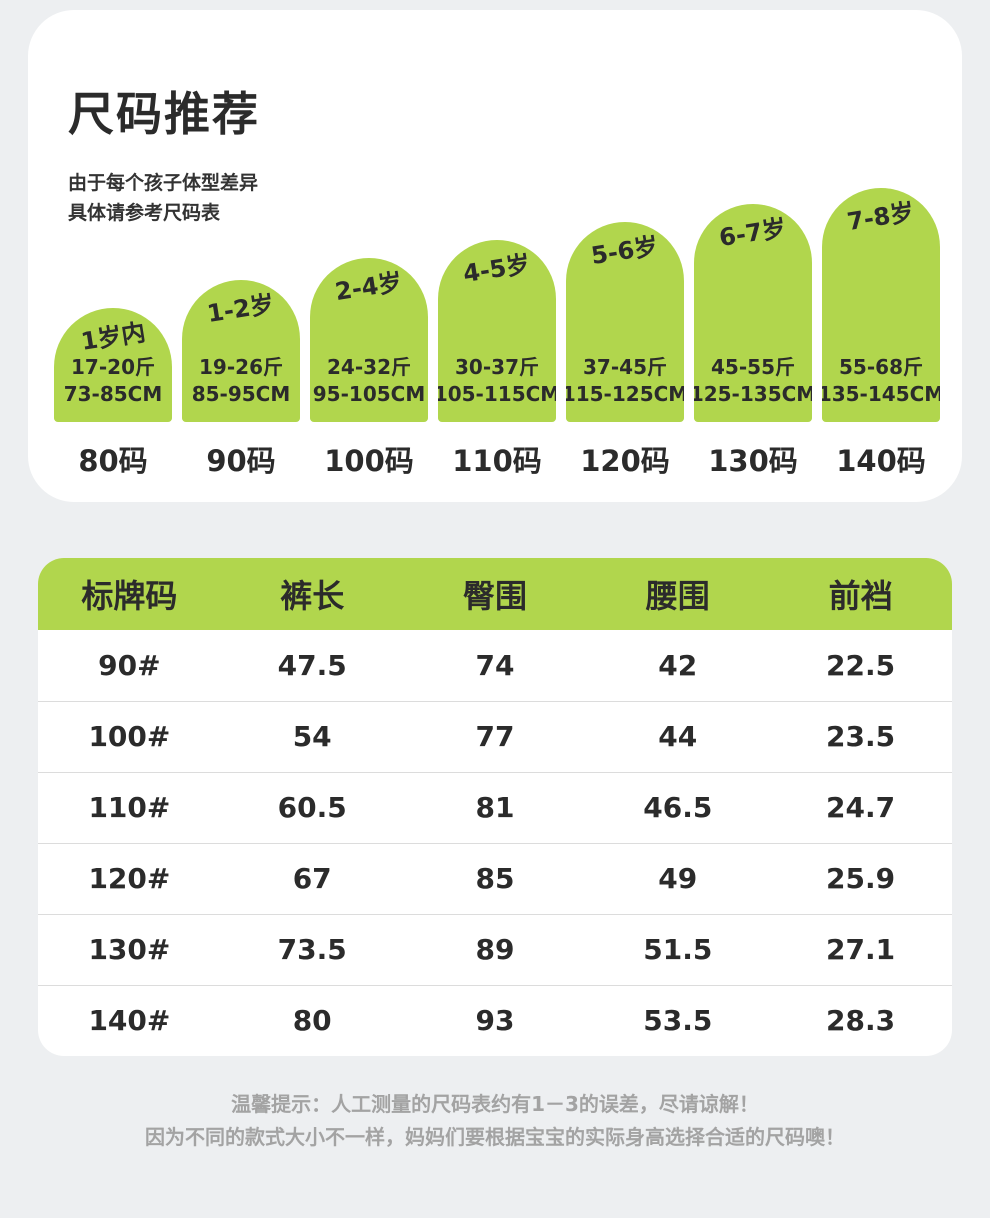  What do you see at coordinates (678, 594) in the screenshot?
I see `table-header-cell: 腰围` at bounding box center [678, 594].